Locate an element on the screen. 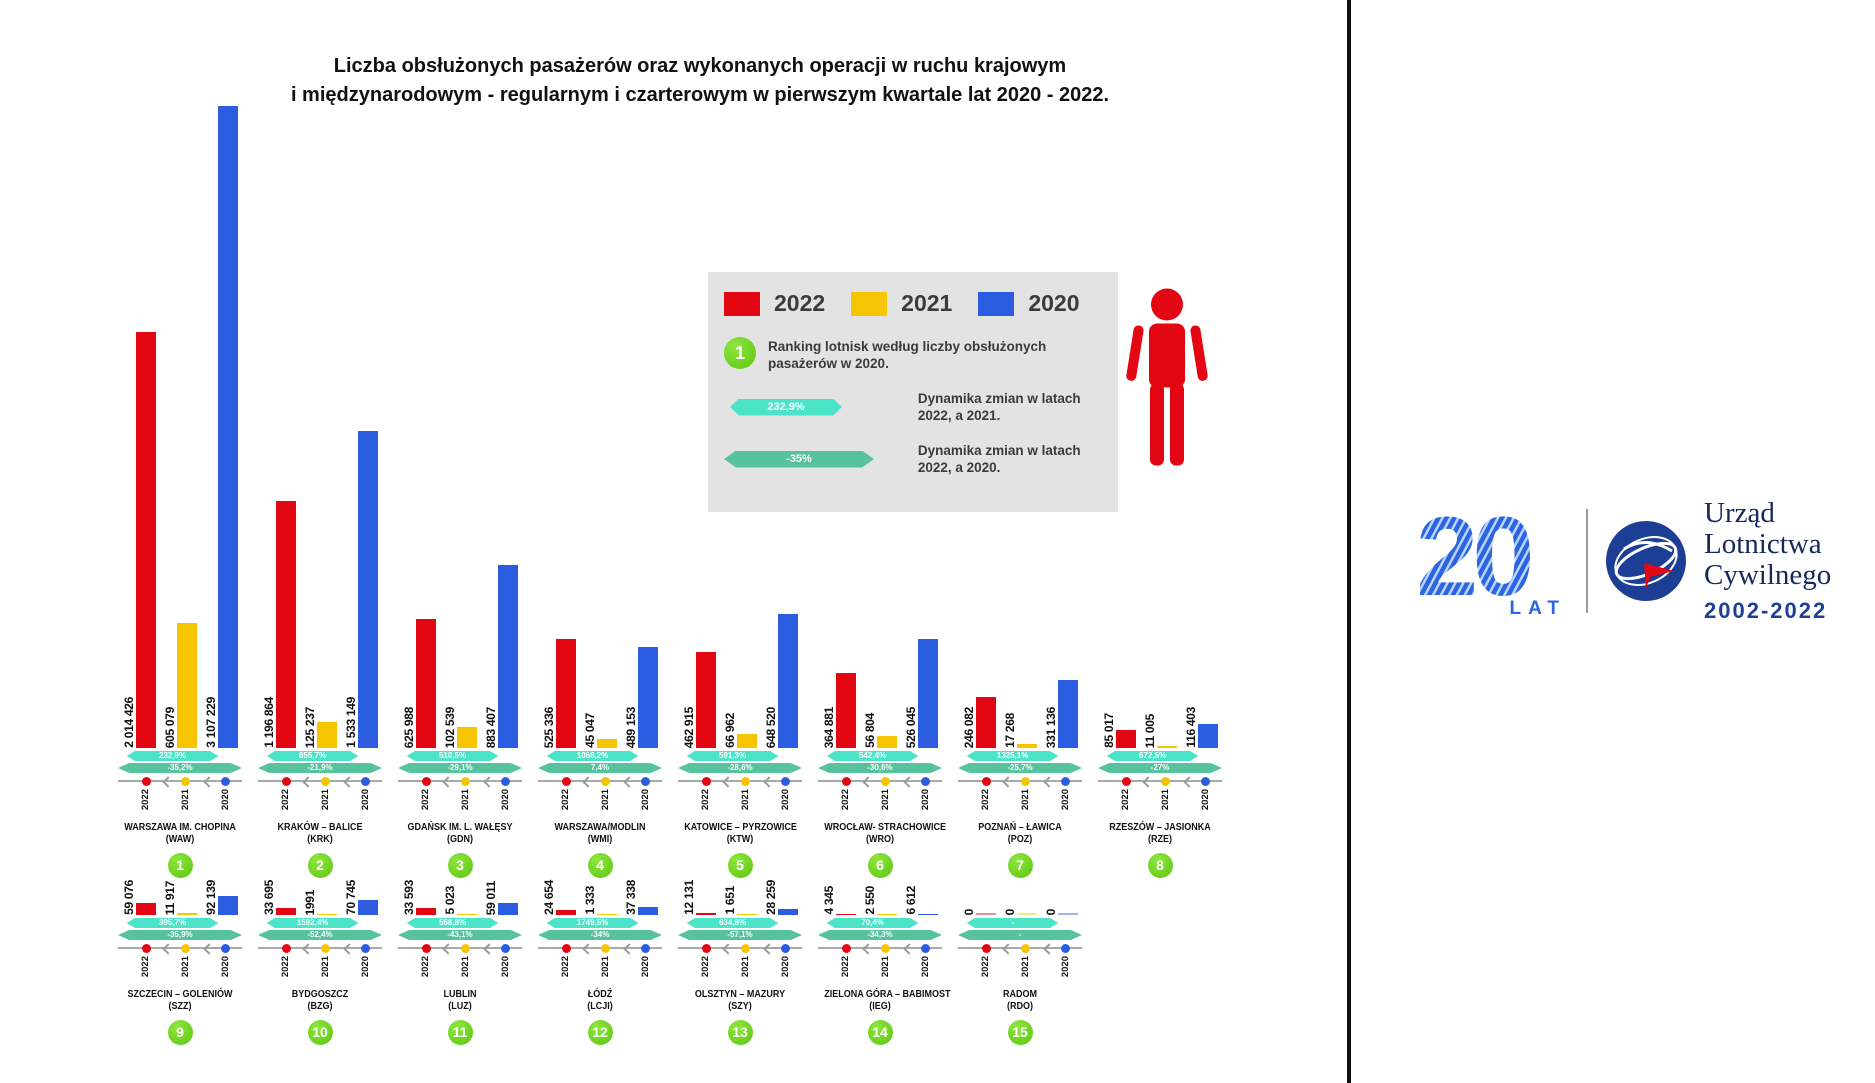 This screenshot has width=1875, height=1083. bar-value-label: 5 023 is located at coordinates (449, 900).